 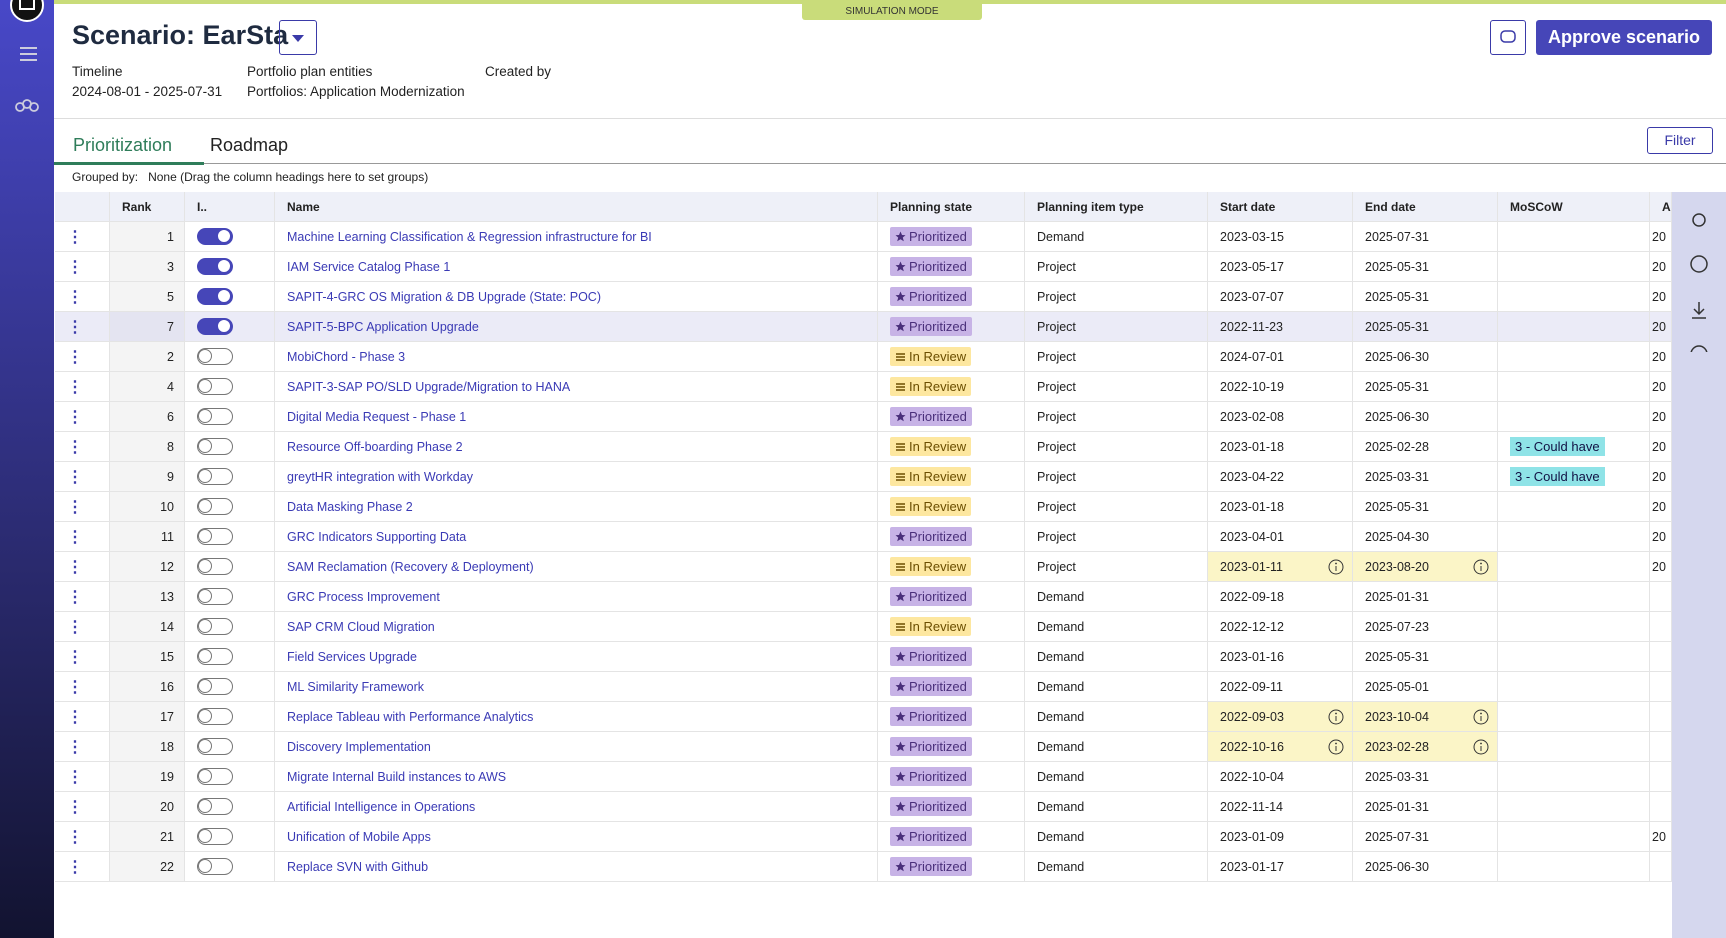 What do you see at coordinates (369, 266) in the screenshot?
I see `item-link: IAM Service Catalog Phase 1` at bounding box center [369, 266].